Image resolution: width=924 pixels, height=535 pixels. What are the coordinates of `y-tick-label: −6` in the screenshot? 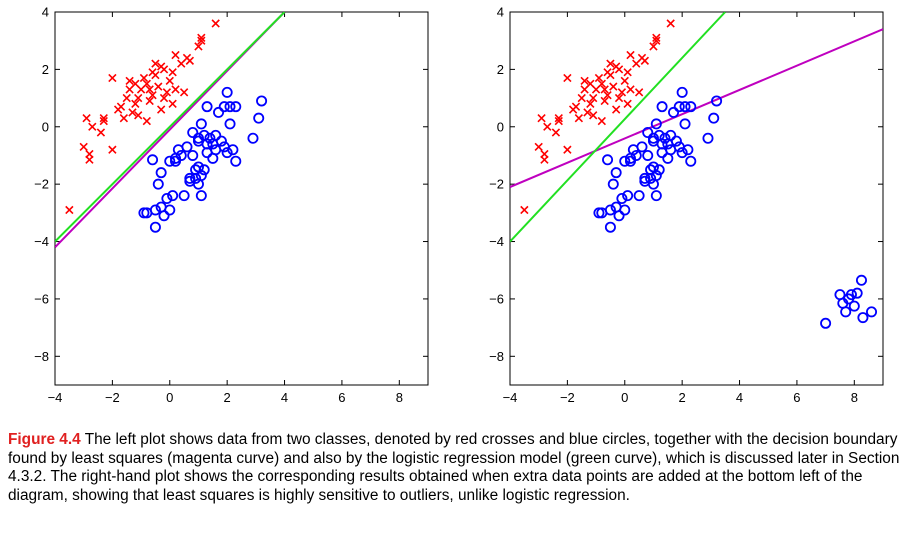 It's located at (496, 298).